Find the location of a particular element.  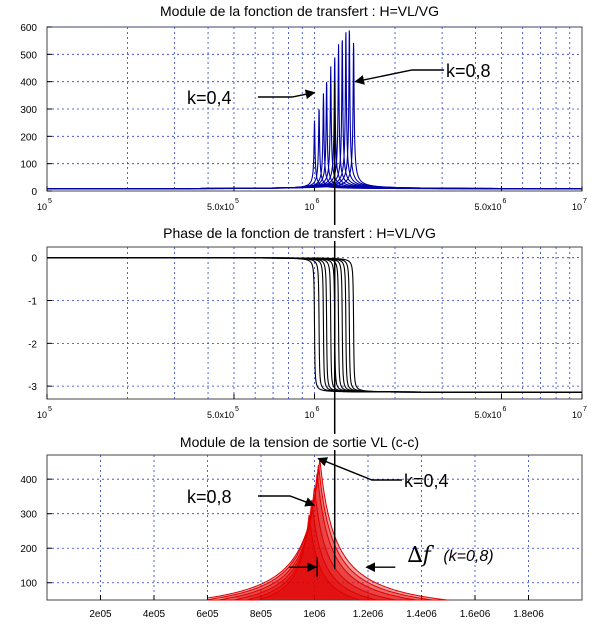

y-tick-label: -1 is located at coordinates (32, 302).